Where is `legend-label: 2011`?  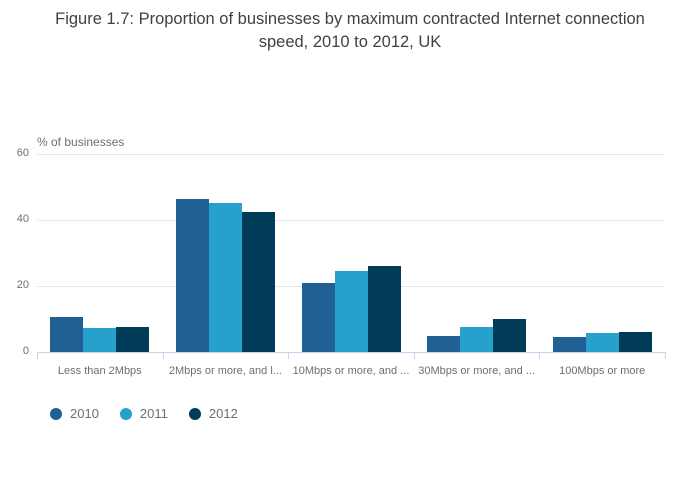
legend-label: 2011 is located at coordinates (153, 413).